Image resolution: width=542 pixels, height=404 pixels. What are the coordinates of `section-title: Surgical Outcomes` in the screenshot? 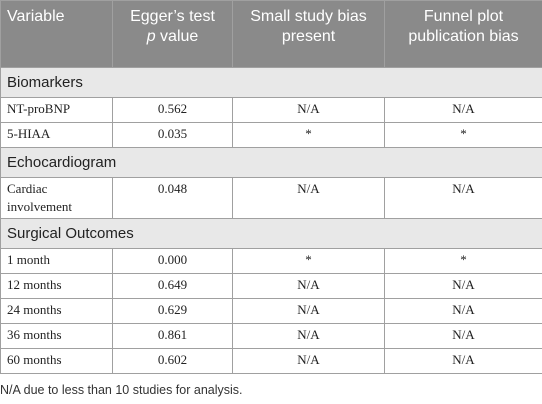 It's located at (271, 233).